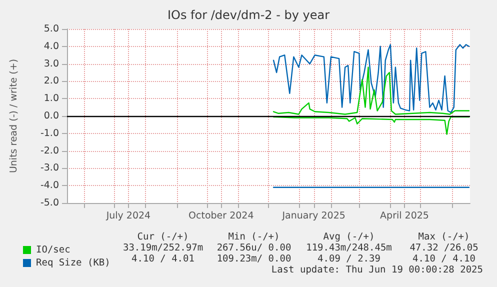 Image resolution: width=497 pixels, height=287 pixels. I want to click on y-tick-label: 3.0, so click(51, 64).